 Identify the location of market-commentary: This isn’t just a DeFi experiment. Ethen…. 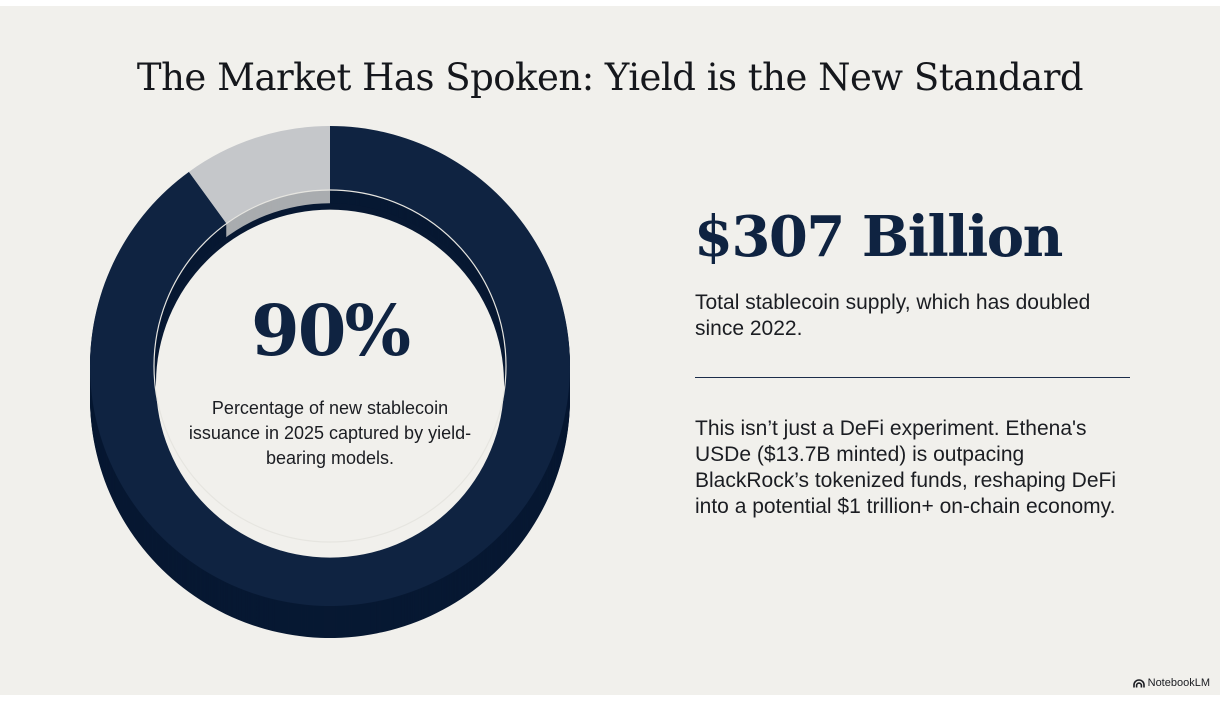
(905, 467).